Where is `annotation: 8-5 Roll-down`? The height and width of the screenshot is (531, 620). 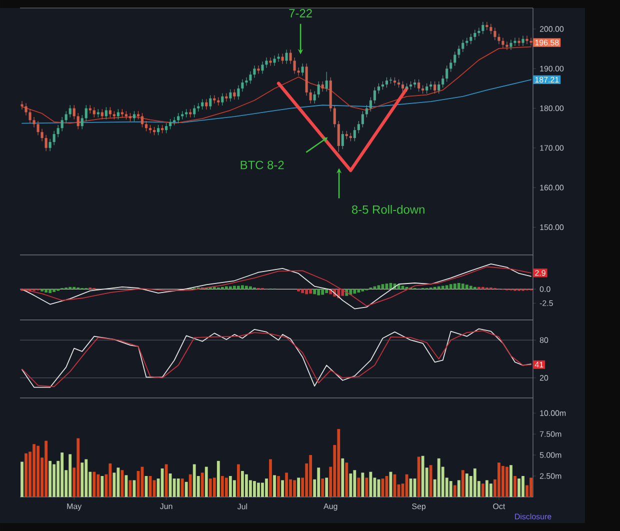
annotation: 8-5 Roll-down is located at coordinates (388, 209).